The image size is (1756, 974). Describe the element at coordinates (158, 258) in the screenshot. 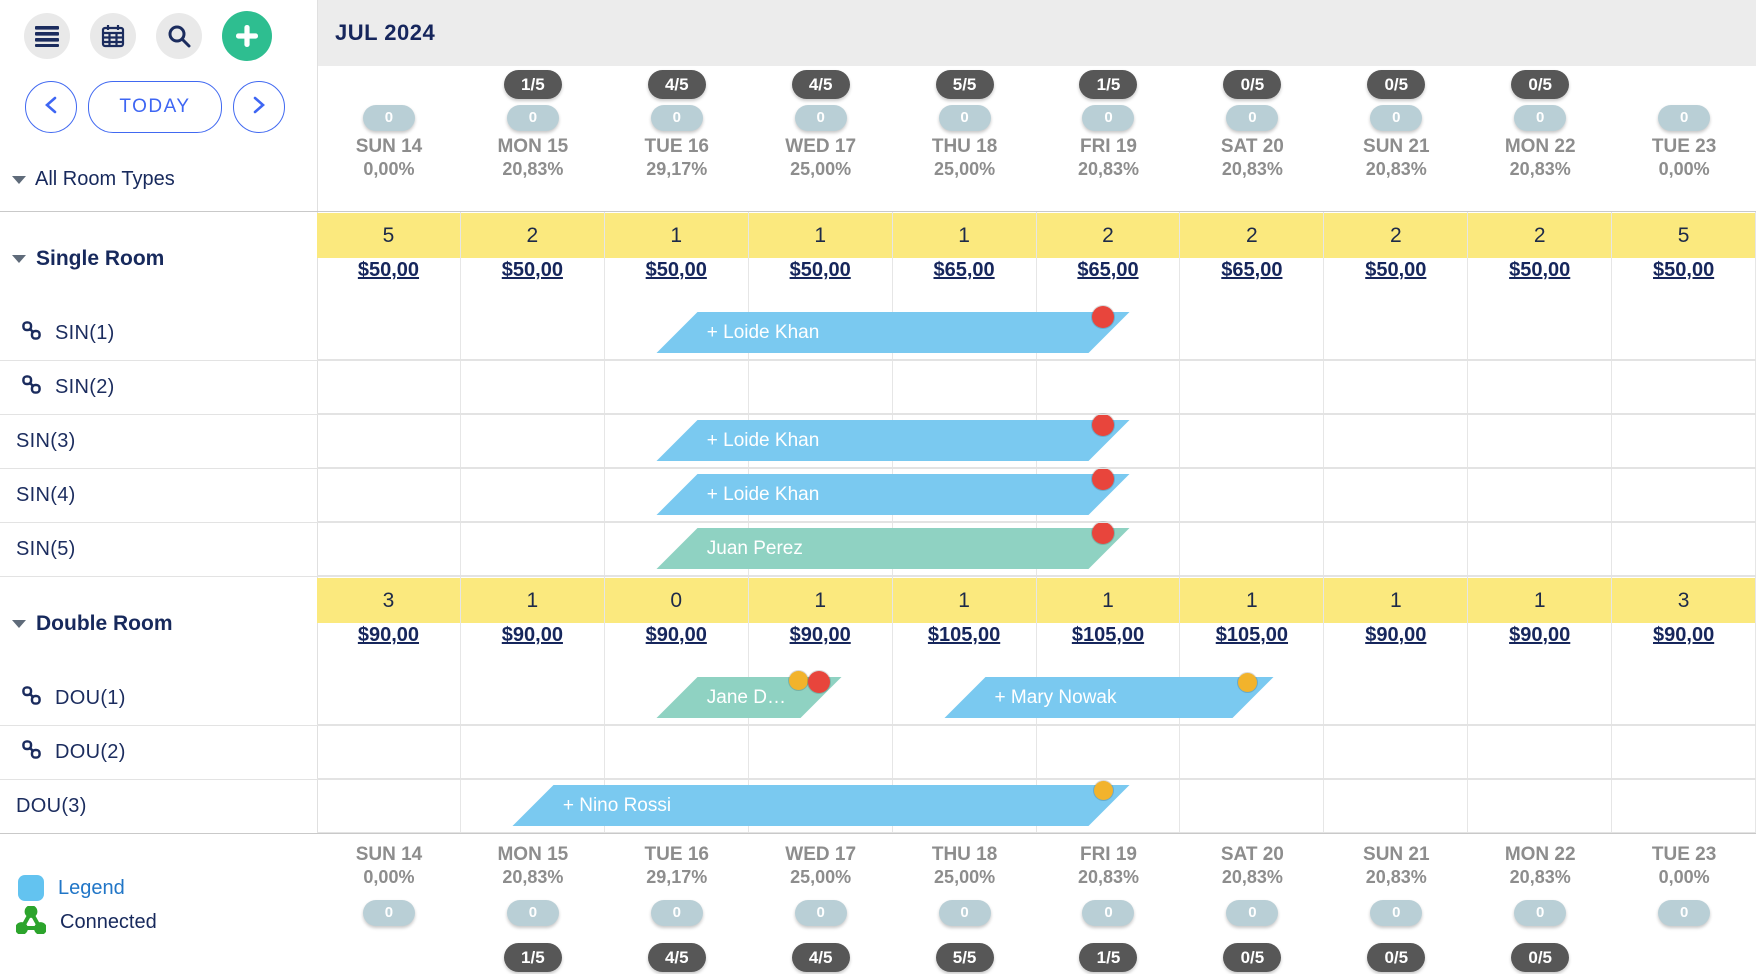

I see `section-header-single-room: Single Room` at that location.